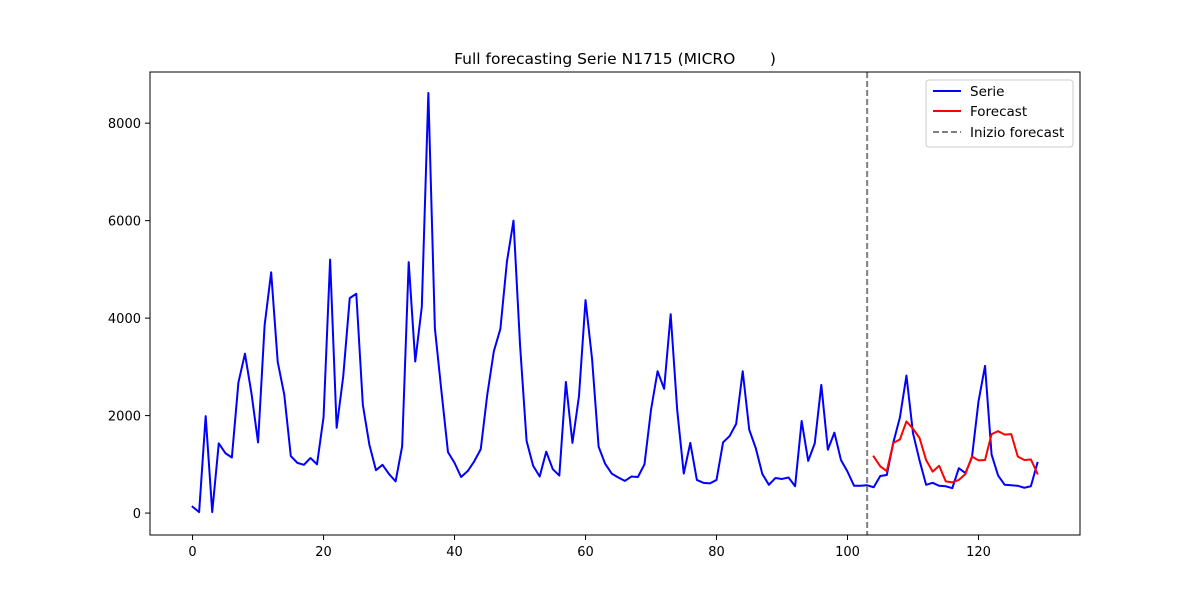 This screenshot has width=1200, height=600. What do you see at coordinates (124, 417) in the screenshot?
I see `y-tick-label: 2000` at bounding box center [124, 417].